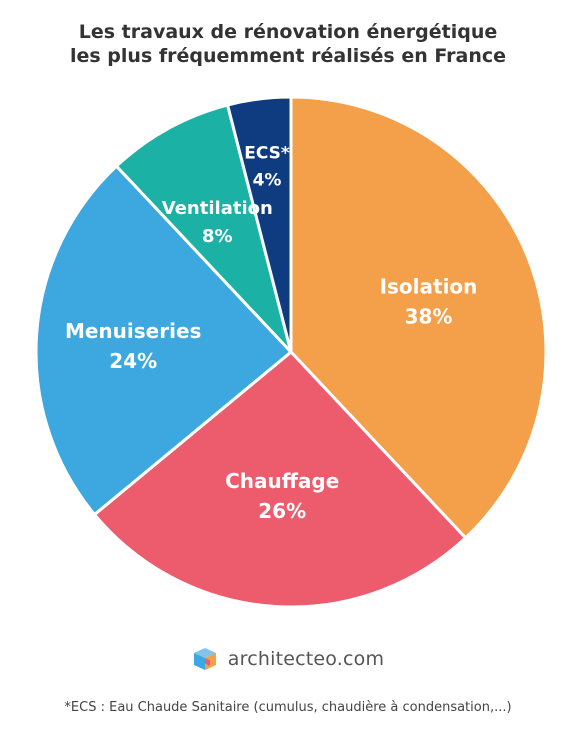 The width and height of the screenshot is (576, 741). Describe the element at coordinates (288, 32) in the screenshot. I see `chart-title-line1: Les travaux de rénovation énergétique` at that location.